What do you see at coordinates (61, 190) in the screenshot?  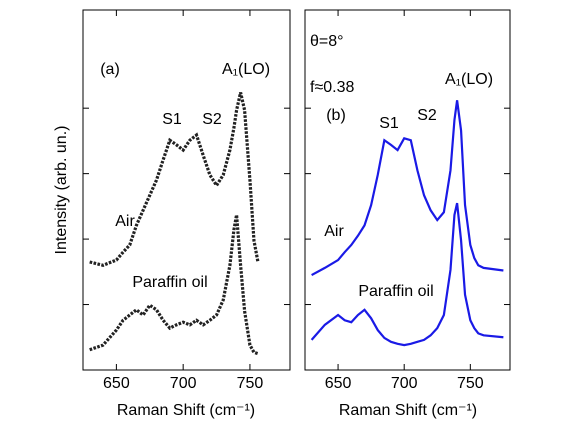 I see `y-axis-label: Intensity (arb. un.)` at bounding box center [61, 190].